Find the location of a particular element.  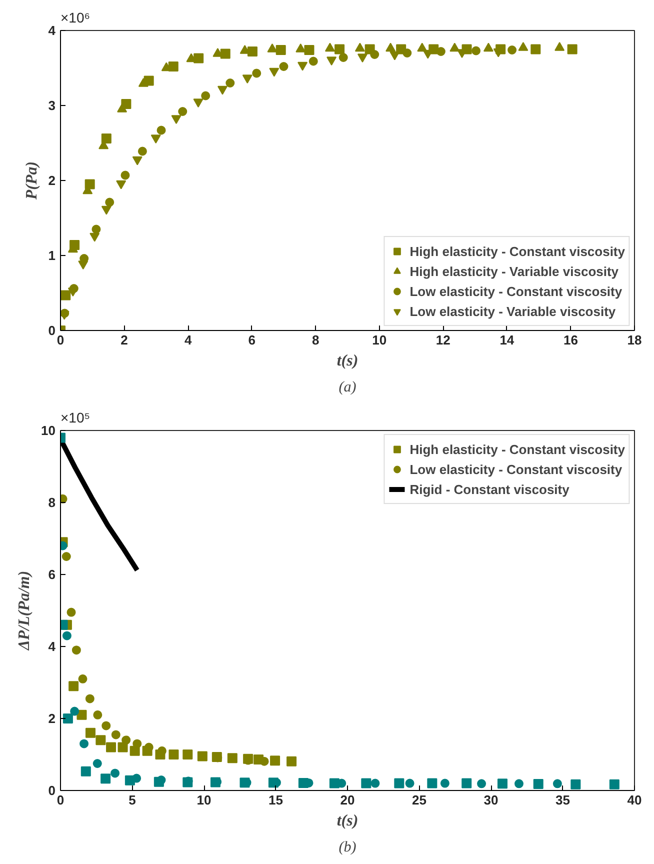

x-tick-label: 40 is located at coordinates (634, 800).